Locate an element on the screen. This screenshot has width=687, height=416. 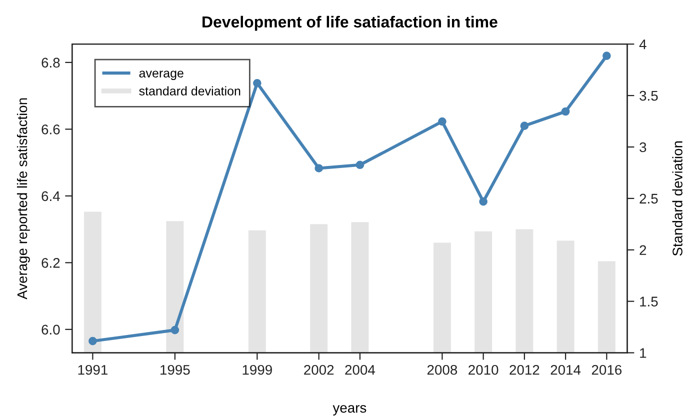
y2-tick-label: 2 is located at coordinates (643, 250).